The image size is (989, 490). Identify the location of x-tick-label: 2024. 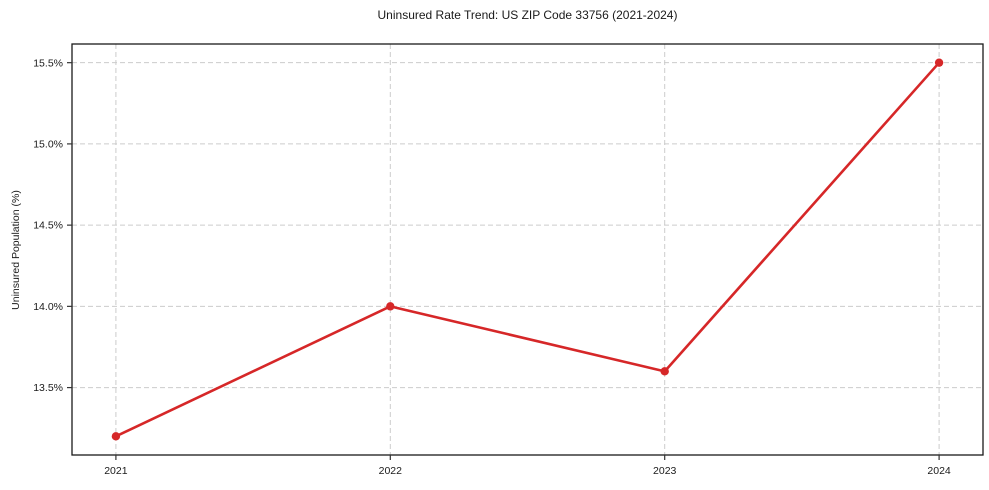
(939, 471).